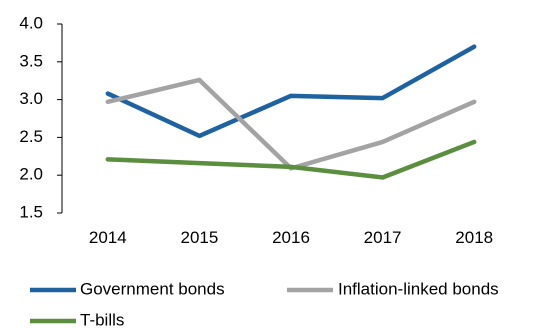  I want to click on x-axis-ticks: 2014 2015 2016 2017 2018, so click(291, 237).